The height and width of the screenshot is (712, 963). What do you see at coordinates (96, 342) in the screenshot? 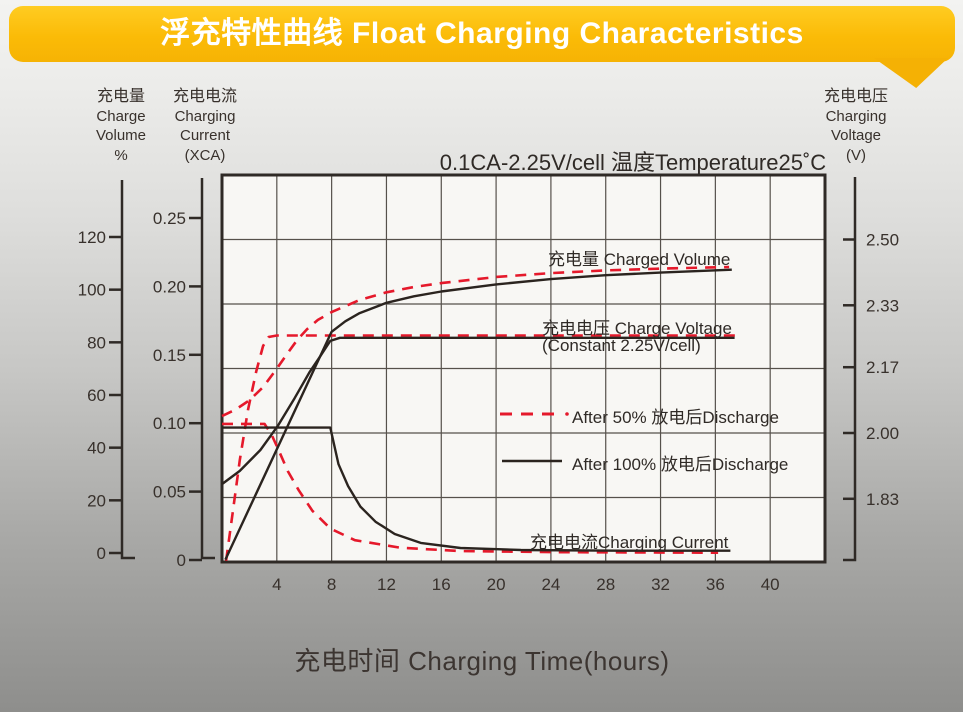
I see `volume-axis-tick-label: 80` at bounding box center [96, 342].